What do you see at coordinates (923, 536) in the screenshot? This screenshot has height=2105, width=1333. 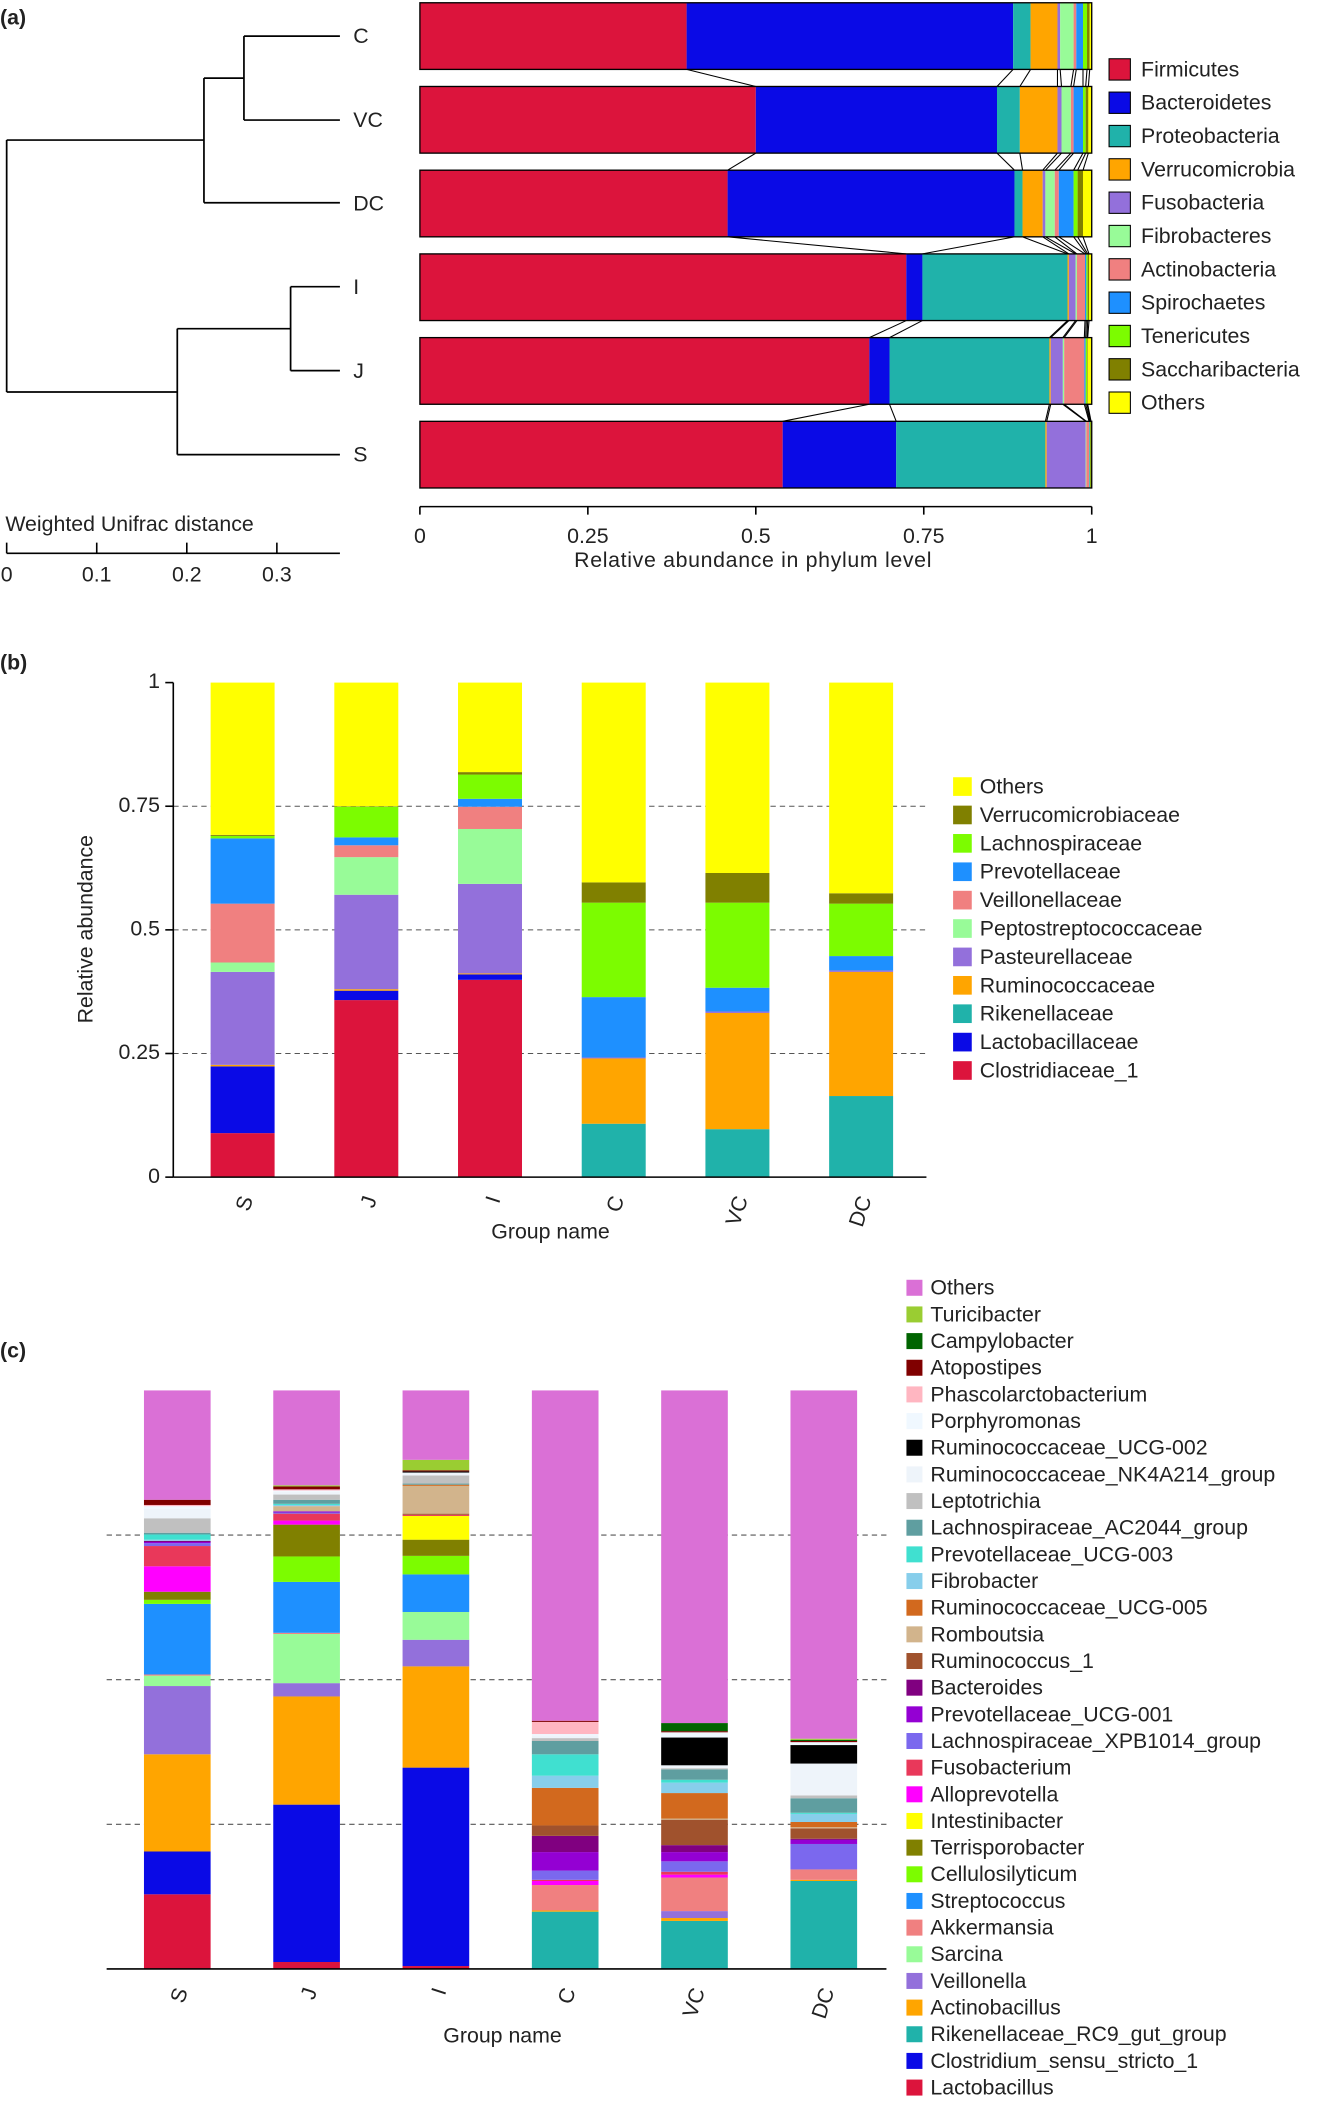 I see `x-tick-label: 0.75` at bounding box center [923, 536].